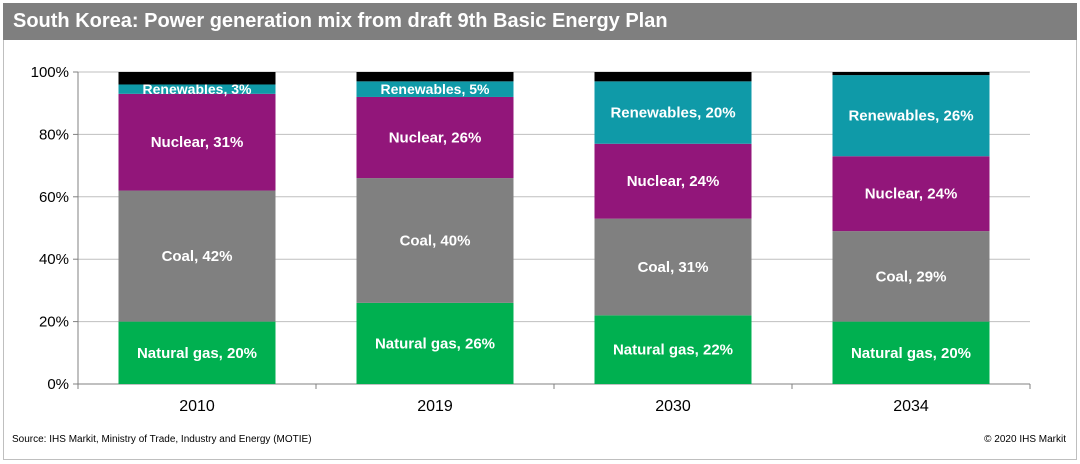 This screenshot has width=1080, height=464. I want to click on data-label: Renewables, 3%, so click(197, 89).